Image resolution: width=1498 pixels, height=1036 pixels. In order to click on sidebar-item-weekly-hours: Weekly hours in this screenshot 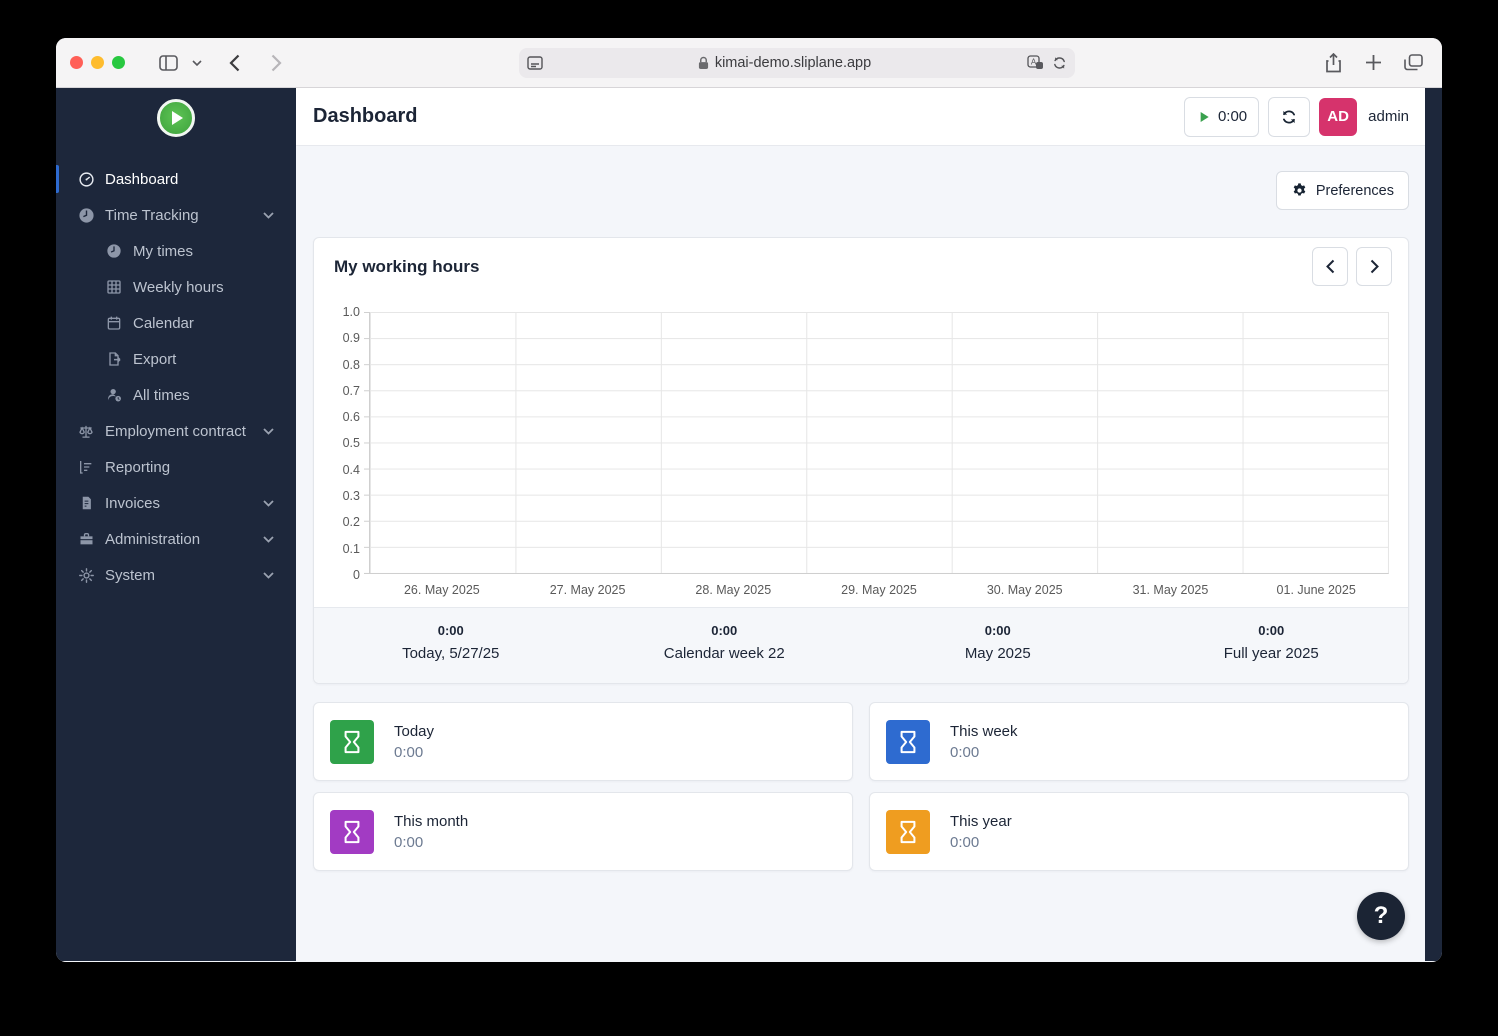, I will do `click(176, 287)`.